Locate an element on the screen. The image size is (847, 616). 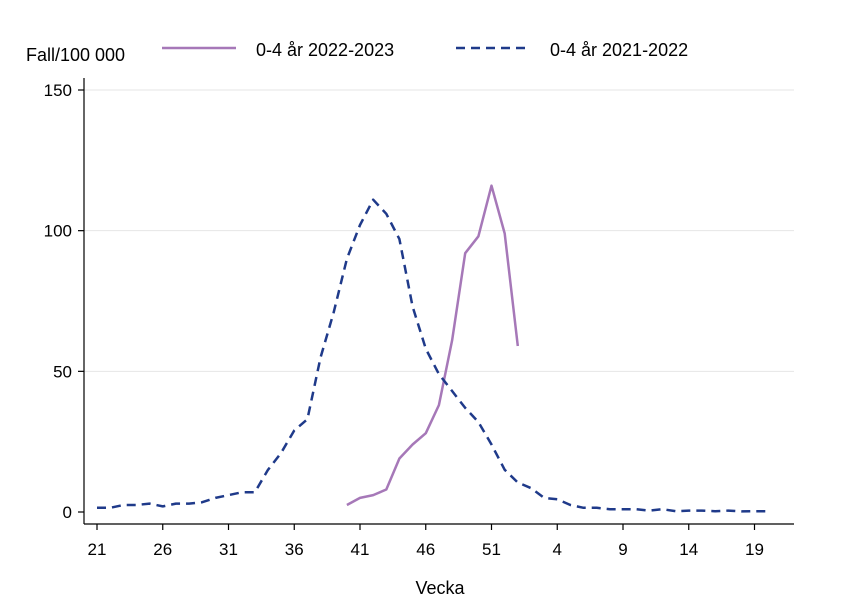
legend-label-series-1: 0-4 år 2021-2022 is located at coordinates (619, 50).